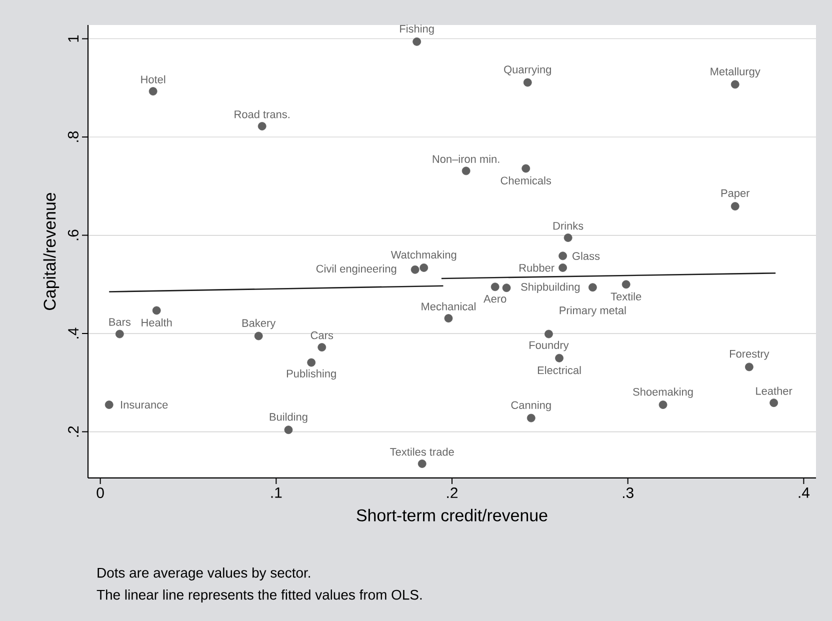 The height and width of the screenshot is (621, 832). What do you see at coordinates (549, 346) in the screenshot?
I see `annotation: Foundry` at bounding box center [549, 346].